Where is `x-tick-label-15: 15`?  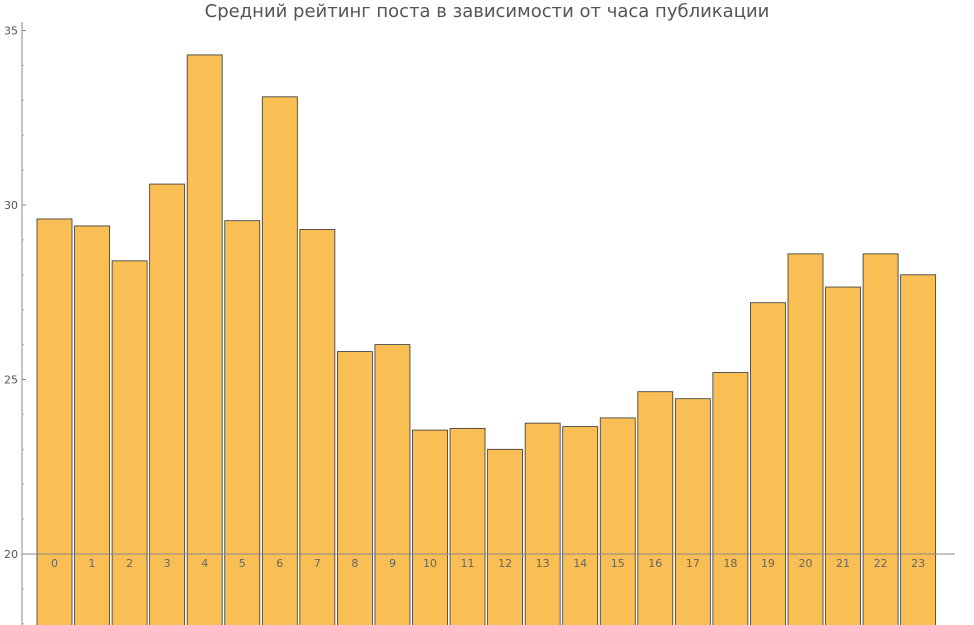 x-tick-label-15: 15 is located at coordinates (618, 563).